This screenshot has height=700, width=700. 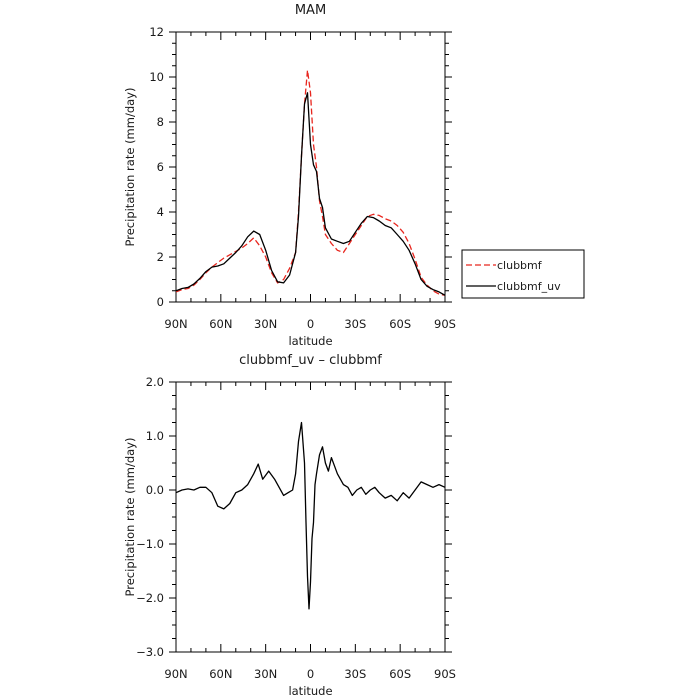 I want to click on series-line-clubbmf_uv, so click(x=310, y=194).